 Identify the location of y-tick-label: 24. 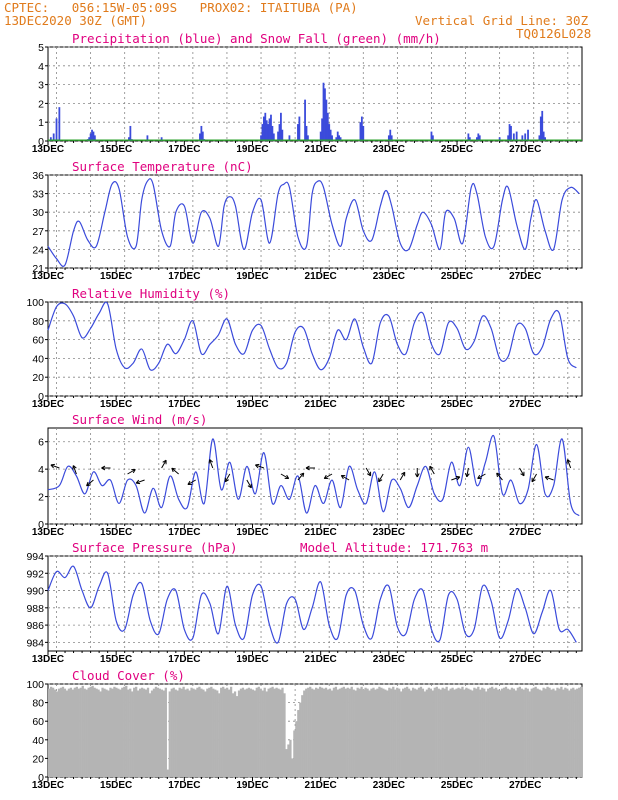
(38, 250).